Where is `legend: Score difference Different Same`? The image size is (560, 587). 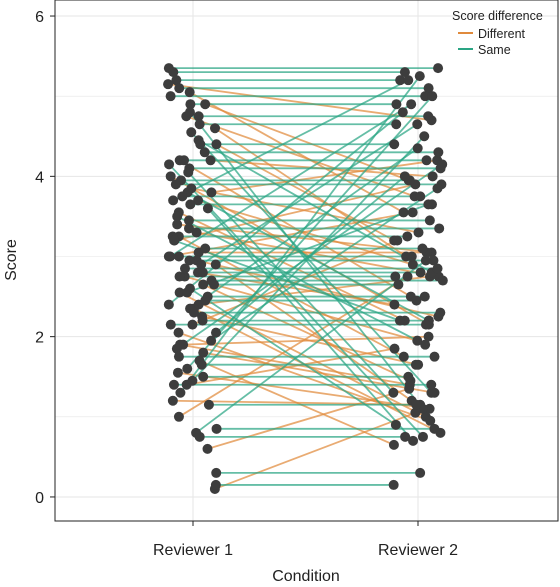 legend: Score difference Different Same is located at coordinates (497, 33).